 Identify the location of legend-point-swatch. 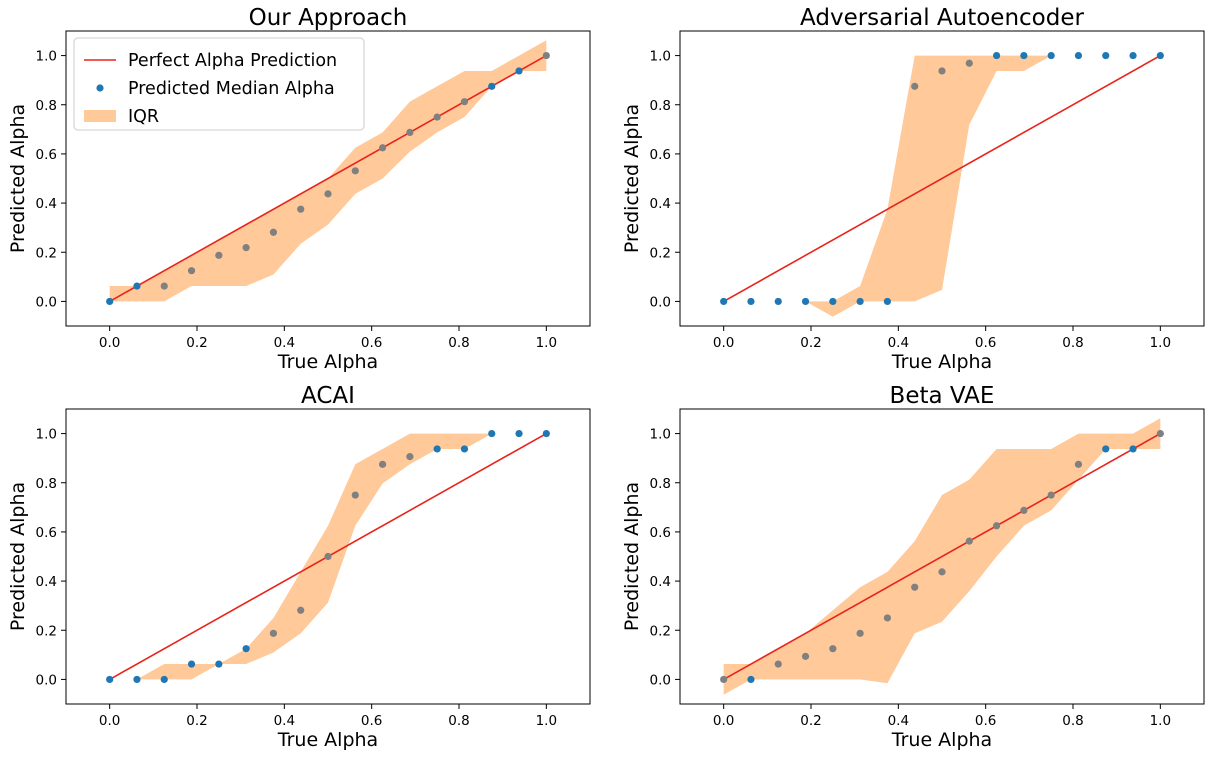
(100, 88).